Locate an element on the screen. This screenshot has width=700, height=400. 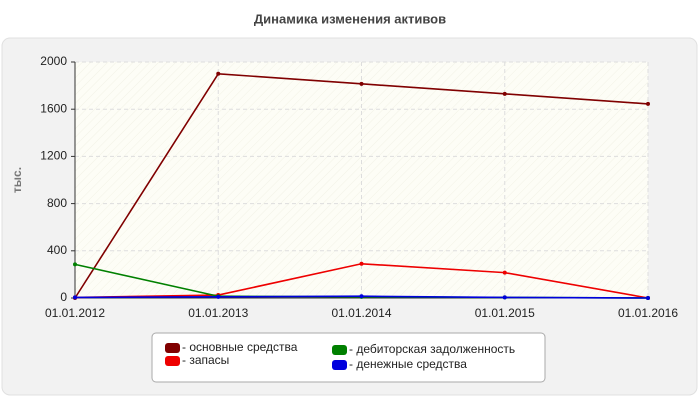
legend-label: - запасы is located at coordinates (205, 360).